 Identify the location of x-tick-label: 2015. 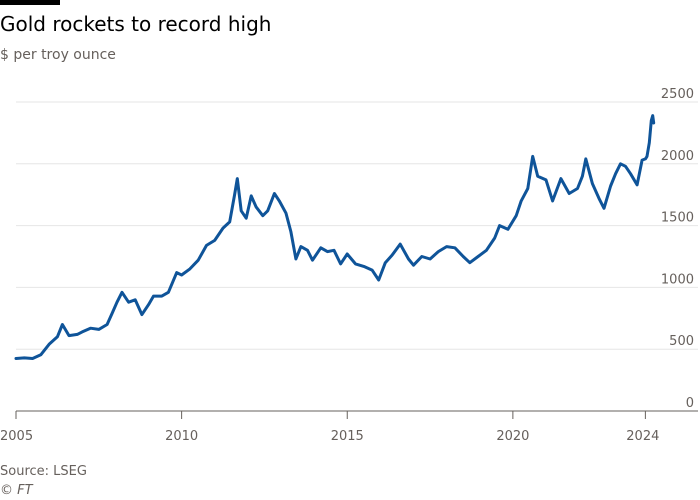
(347, 436).